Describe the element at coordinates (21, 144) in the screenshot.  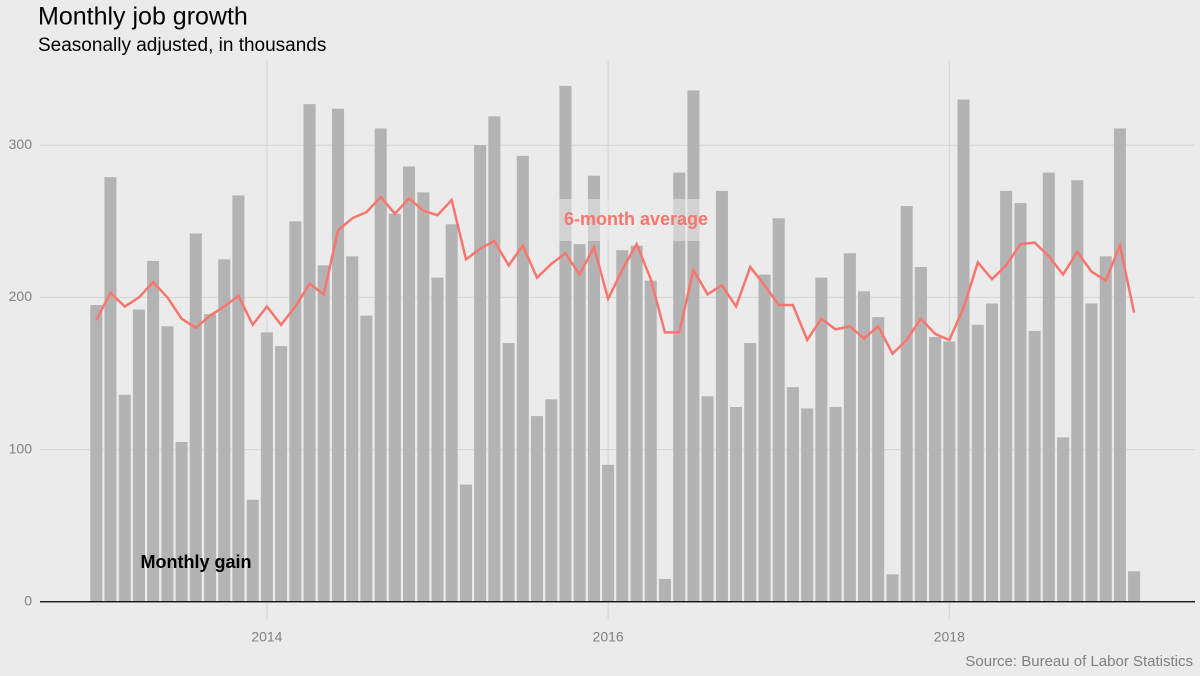
I see `y-tick-label: 300` at that location.